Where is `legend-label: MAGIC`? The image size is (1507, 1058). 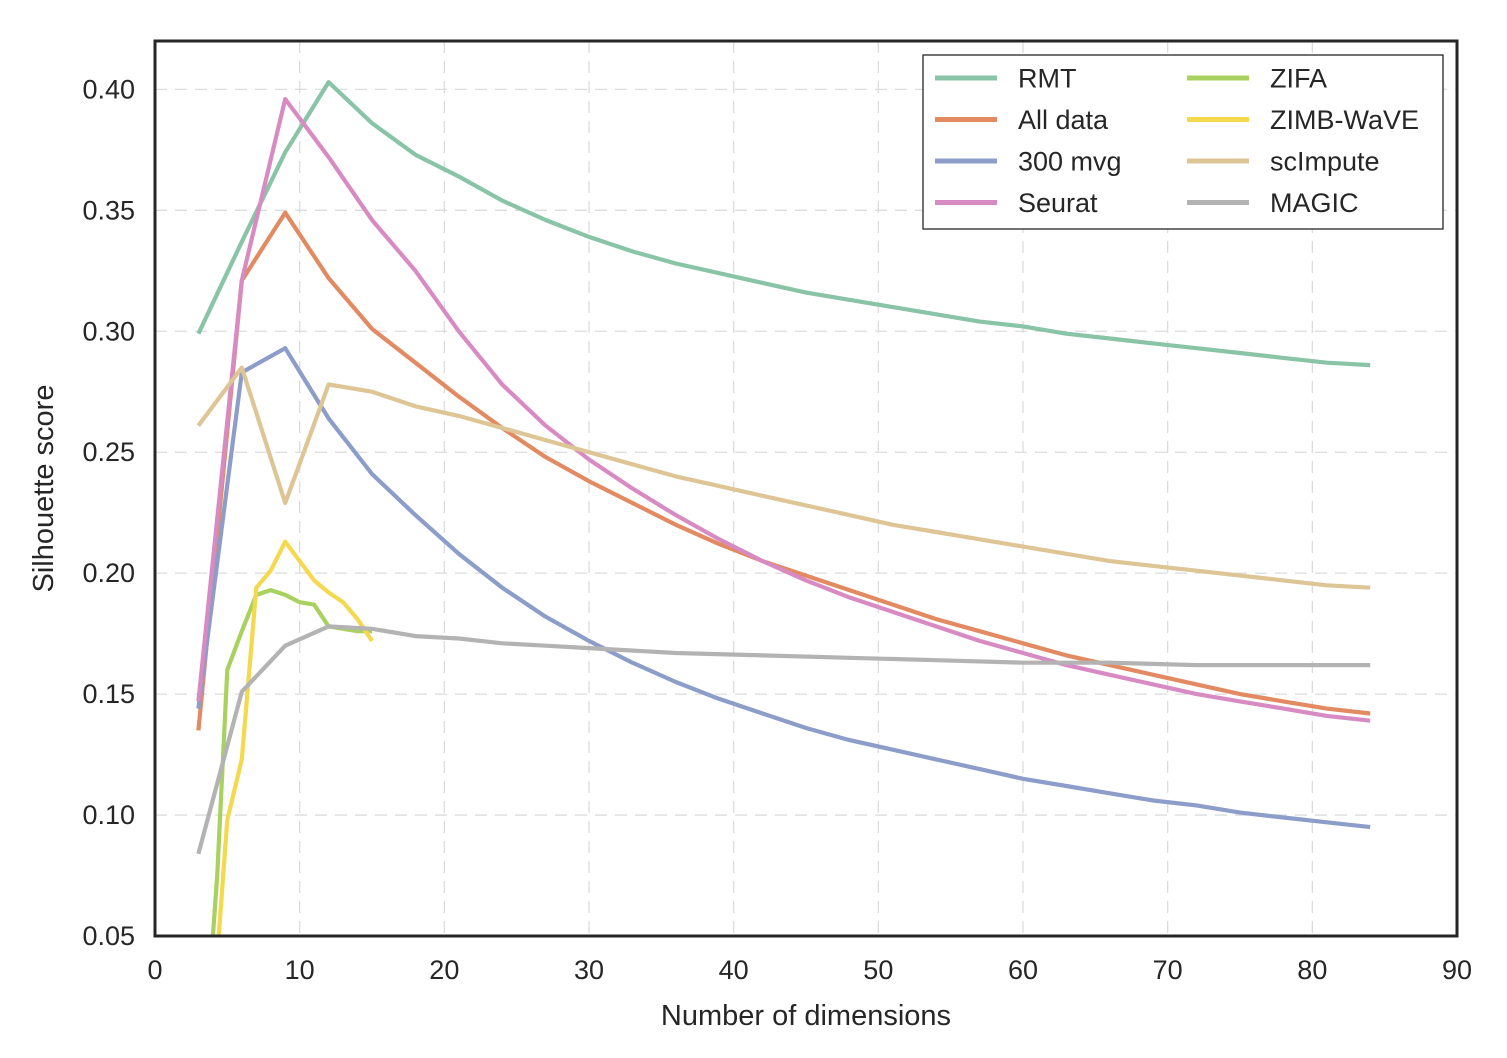
legend-label: MAGIC is located at coordinates (1314, 203).